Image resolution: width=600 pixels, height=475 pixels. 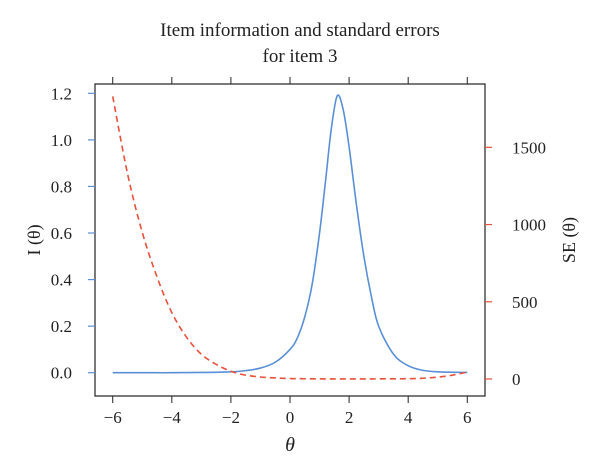 What do you see at coordinates (569, 240) in the screenshot?
I see `y-axis-label-right: SE (θ)` at bounding box center [569, 240].